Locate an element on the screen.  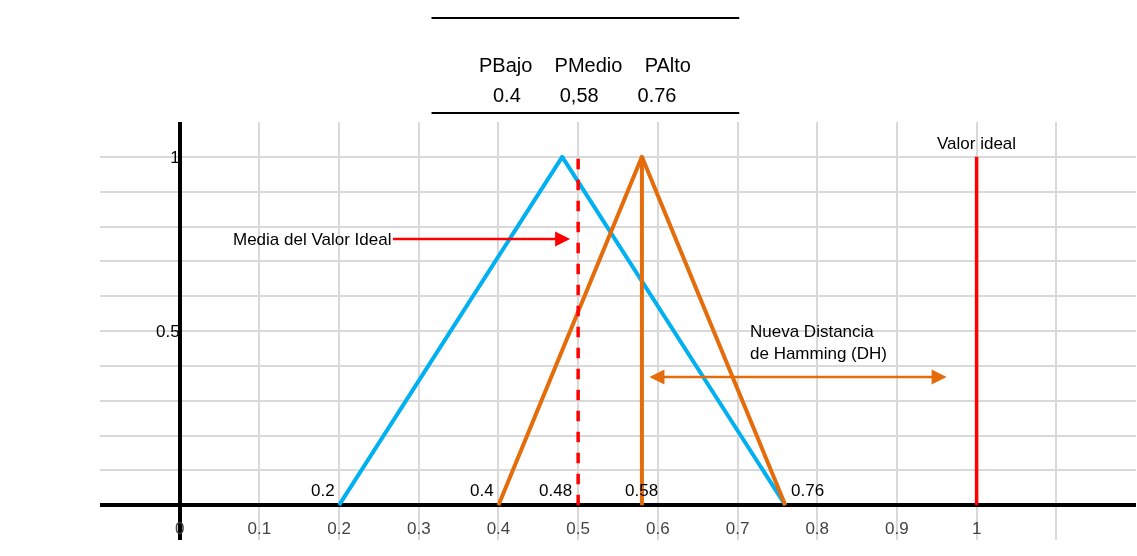
ref-line-label: Media del Valor Ideal is located at coordinates (312, 239).